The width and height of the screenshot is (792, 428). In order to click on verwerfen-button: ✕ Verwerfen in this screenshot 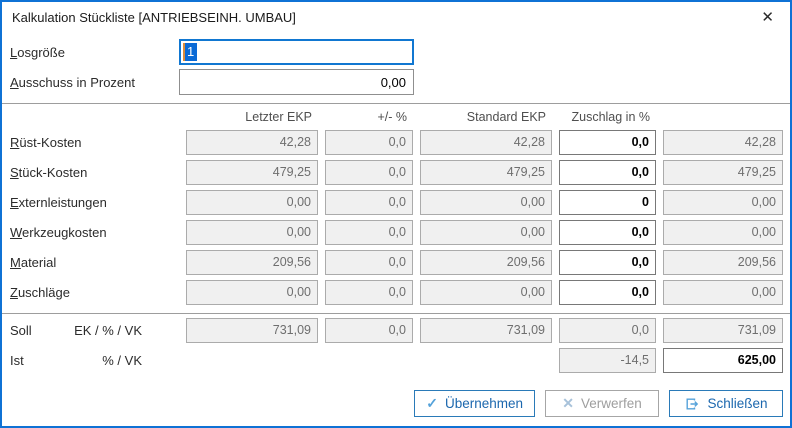, I will do `click(602, 403)`.